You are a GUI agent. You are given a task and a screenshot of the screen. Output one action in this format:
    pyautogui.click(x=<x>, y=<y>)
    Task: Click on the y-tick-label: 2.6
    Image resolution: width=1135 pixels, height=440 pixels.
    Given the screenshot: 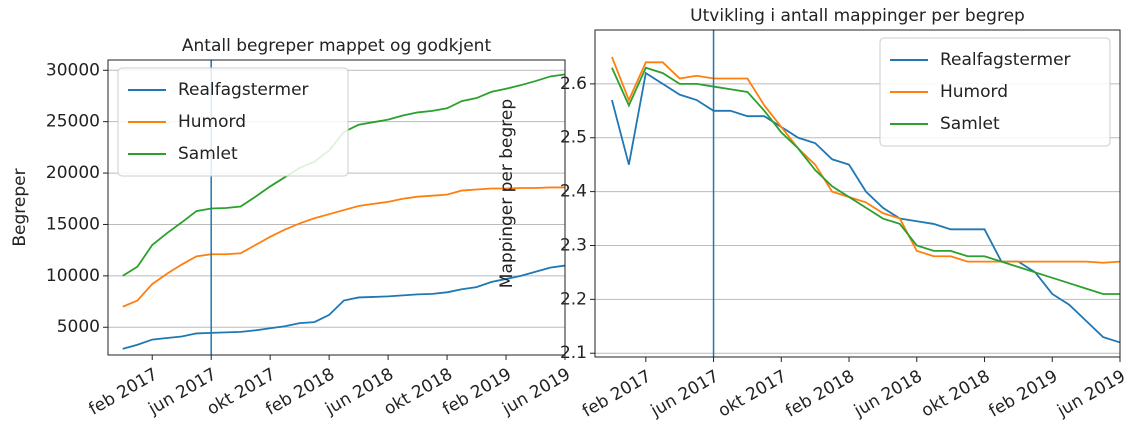 What is the action you would take?
    pyautogui.click(x=573, y=84)
    